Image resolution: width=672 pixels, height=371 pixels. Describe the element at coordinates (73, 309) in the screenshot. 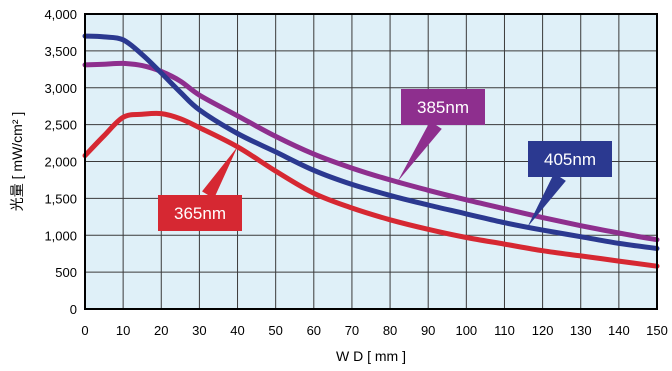

I see `y-tick-label: 0` at that location.